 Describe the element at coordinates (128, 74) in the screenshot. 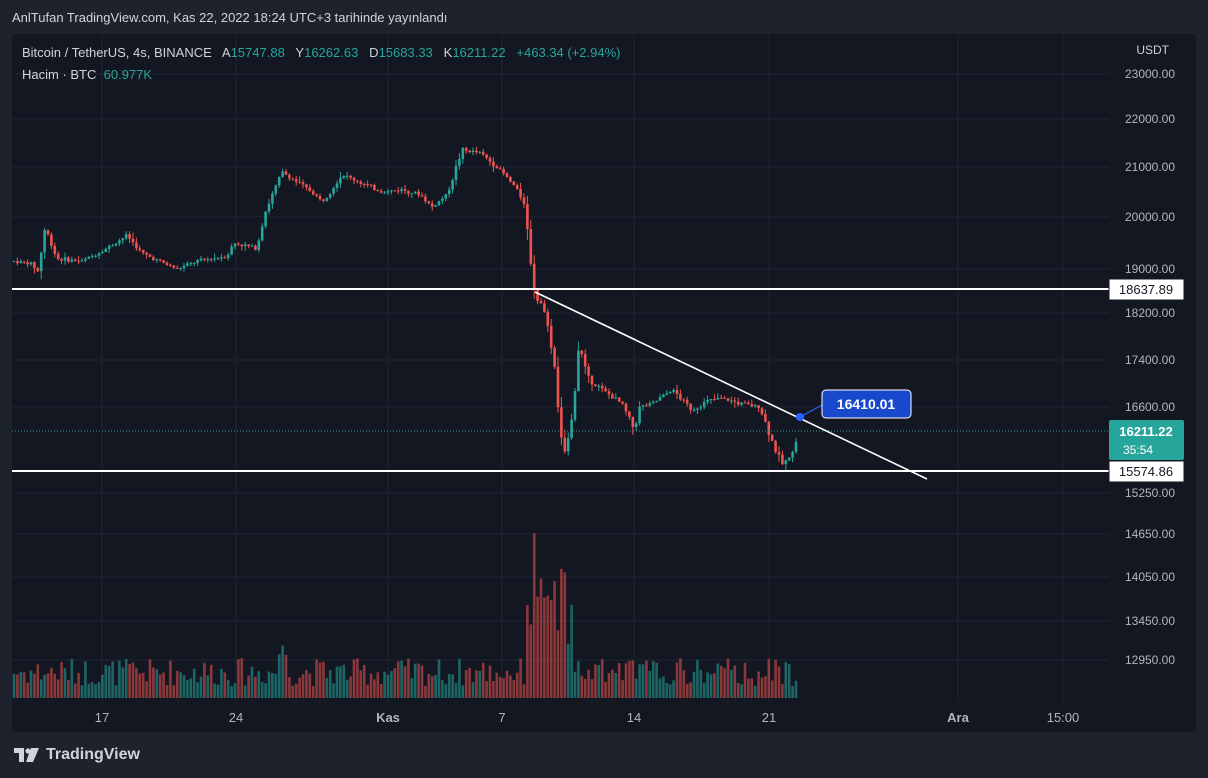

I see `volume-value: 60.977K` at that location.